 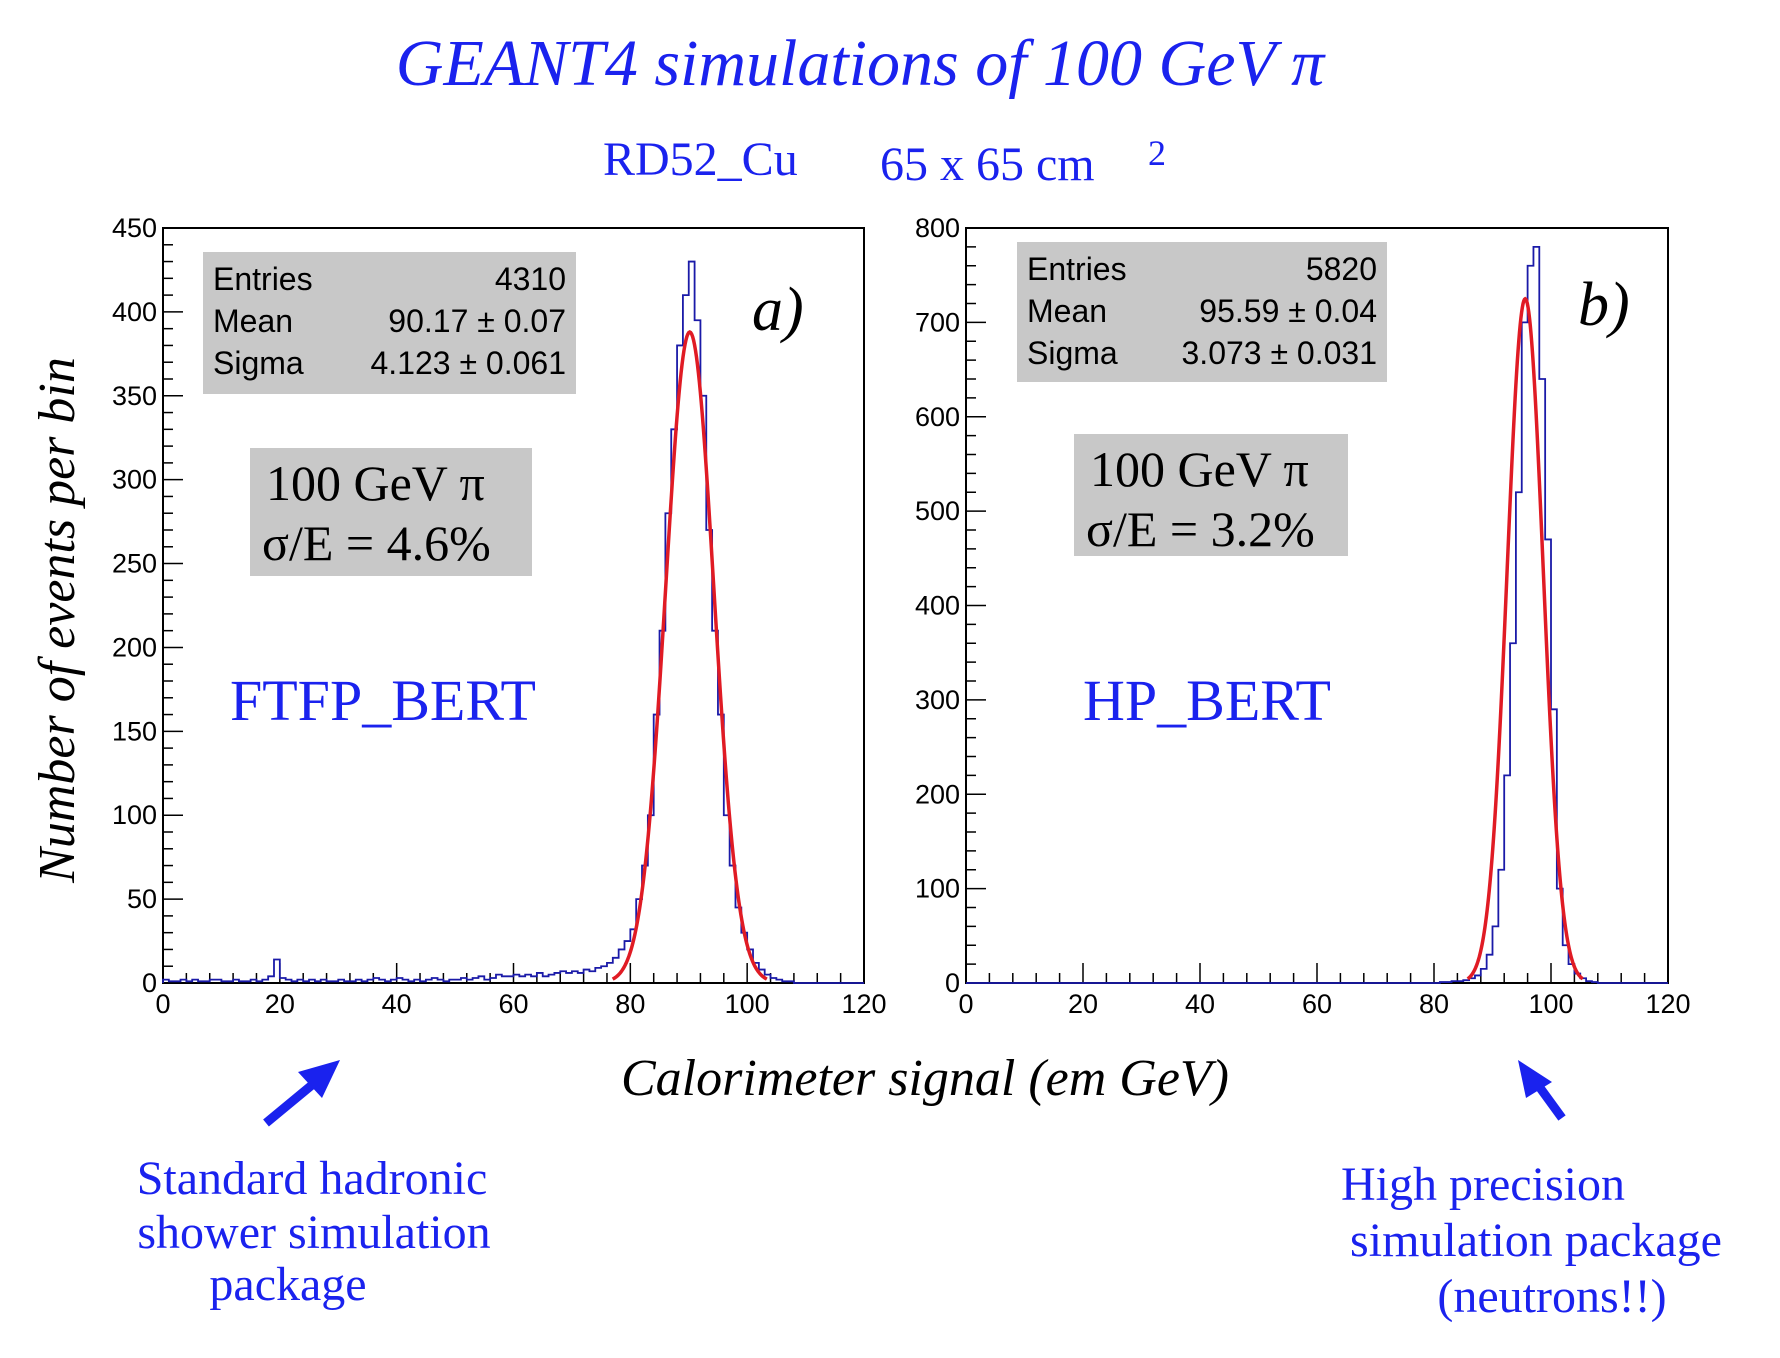 What do you see at coordinates (57, 620) in the screenshot?
I see `y-axis-label: Number of events per bin` at bounding box center [57, 620].